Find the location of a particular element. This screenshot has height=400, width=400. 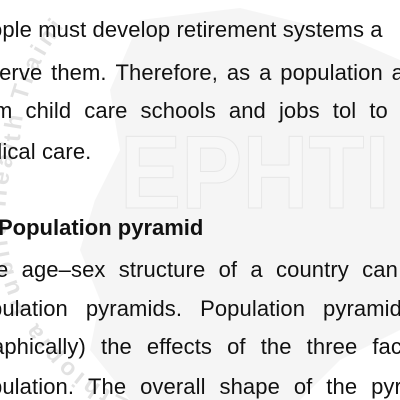

word: pulation. is located at coordinates (37, 386).